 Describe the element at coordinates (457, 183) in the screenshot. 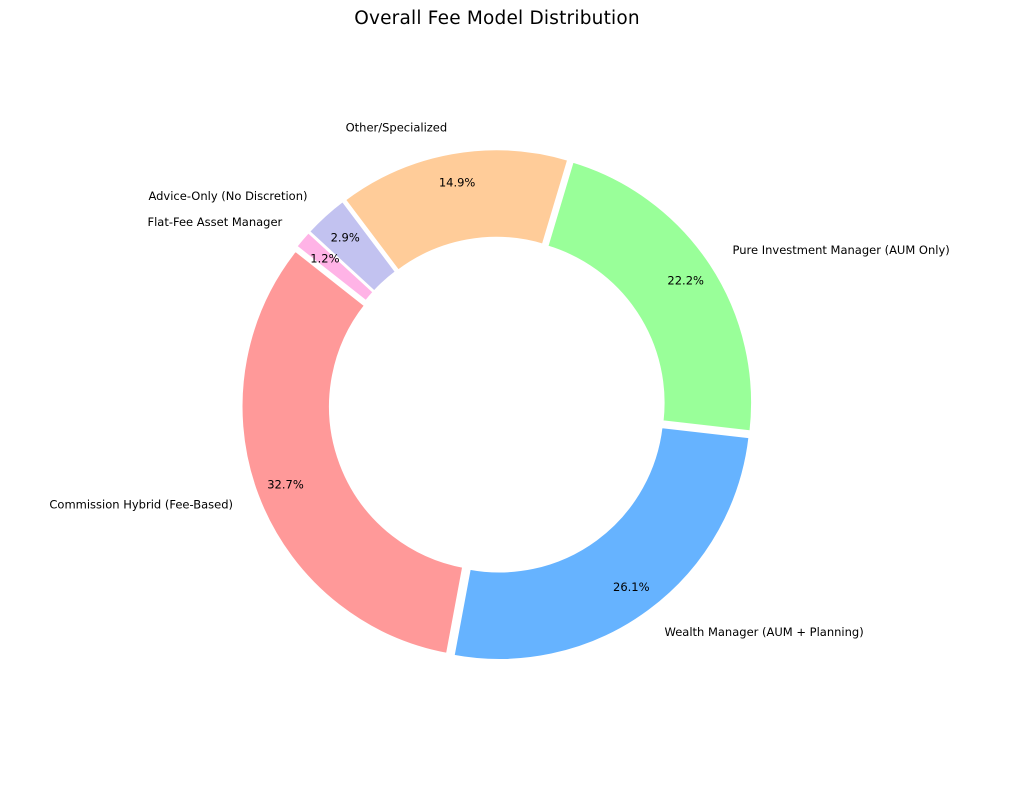

I see `pie-slice-pct-3: 14.9%` at that location.